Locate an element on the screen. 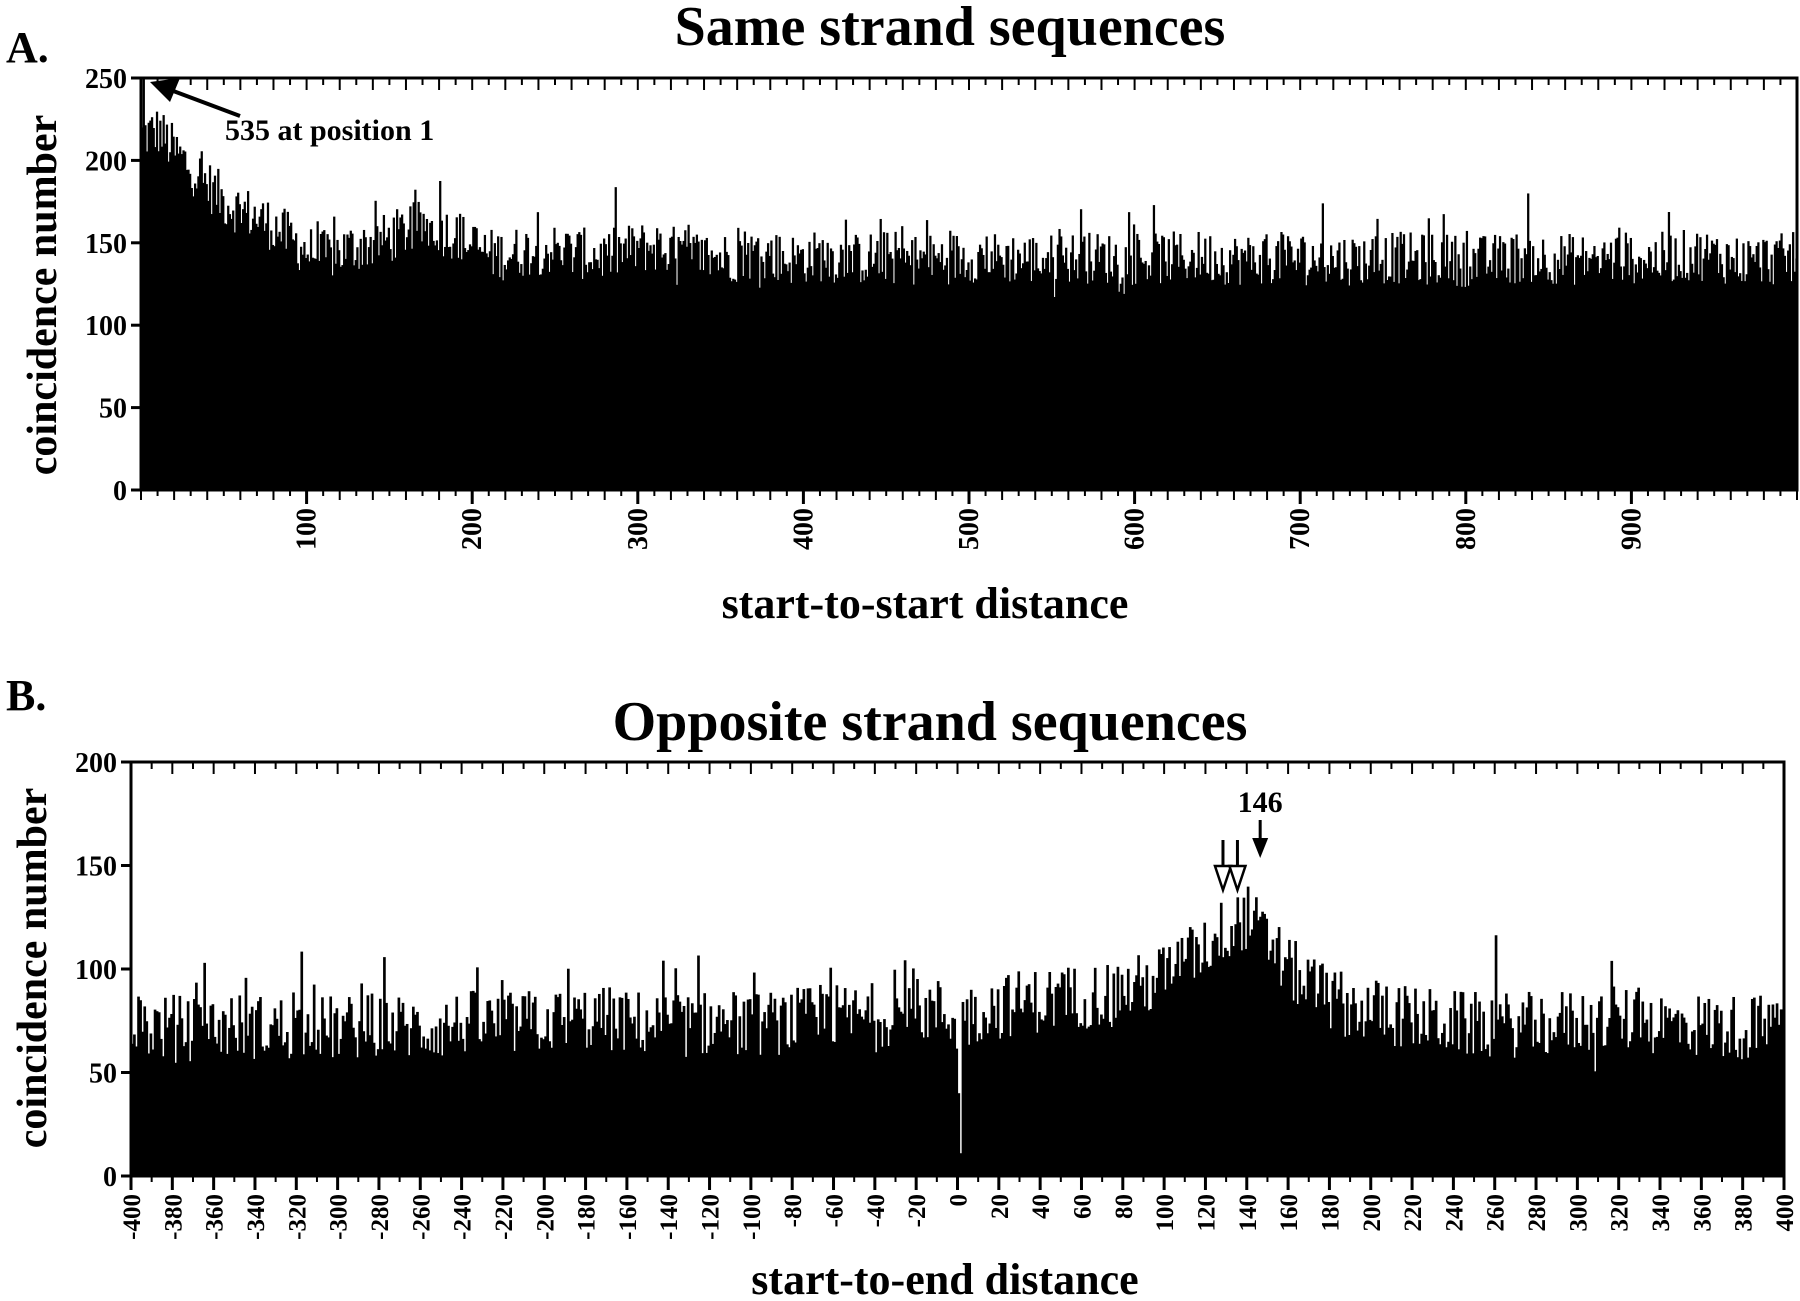 This screenshot has width=1800, height=1301. x-tick-label: 360 is located at coordinates (1702, 1213).